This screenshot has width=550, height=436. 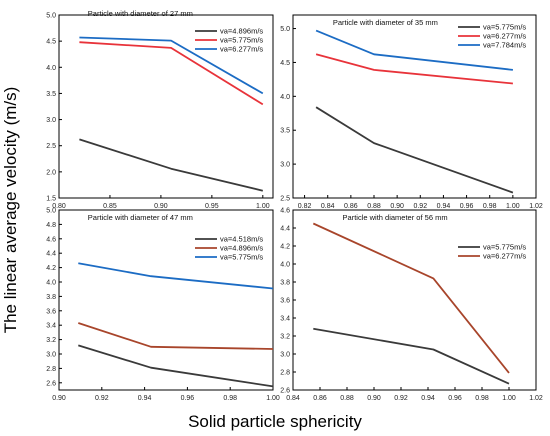 I want to click on y-axis-label: The linear average velocity (m/s), so click(x=14, y=210).